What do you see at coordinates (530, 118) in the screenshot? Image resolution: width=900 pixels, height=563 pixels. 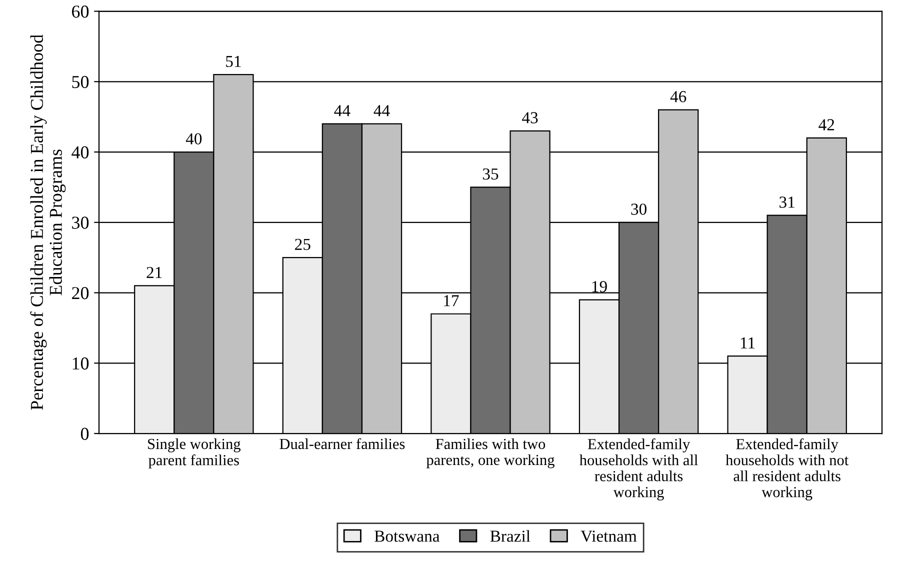 I see `data-label: 43` at bounding box center [530, 118].